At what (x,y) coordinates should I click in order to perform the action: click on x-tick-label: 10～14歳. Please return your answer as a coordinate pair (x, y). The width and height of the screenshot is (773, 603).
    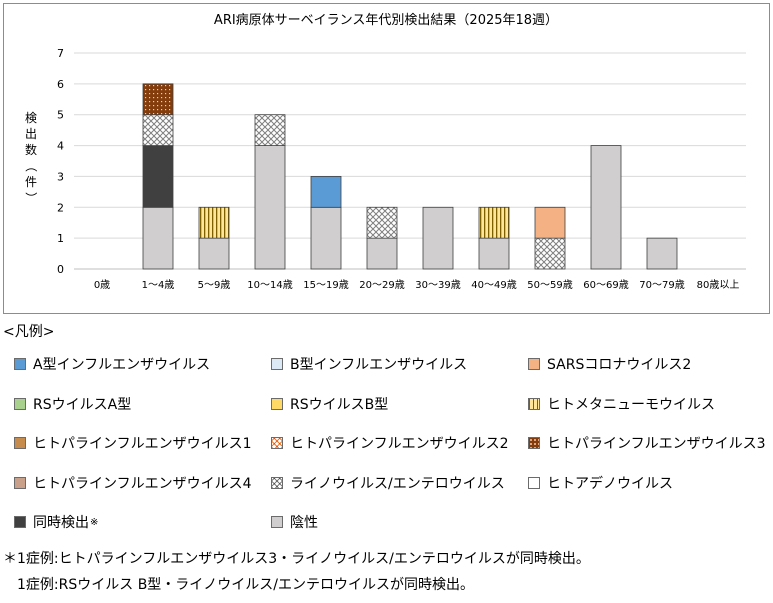
    Looking at the image, I should click on (269, 285).